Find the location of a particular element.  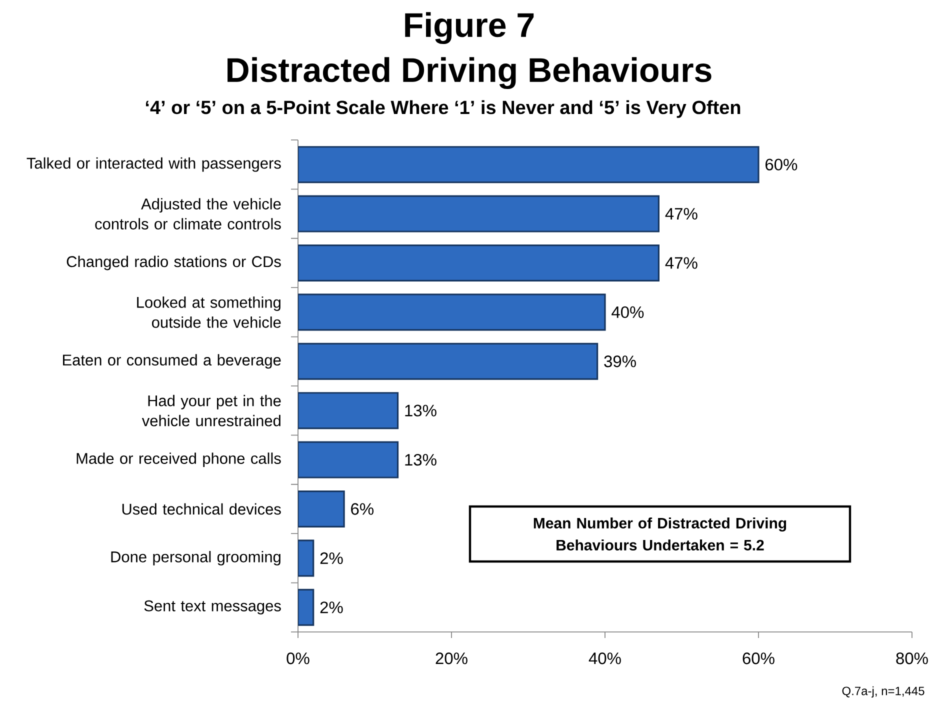

data-label: 39% is located at coordinates (620, 362).